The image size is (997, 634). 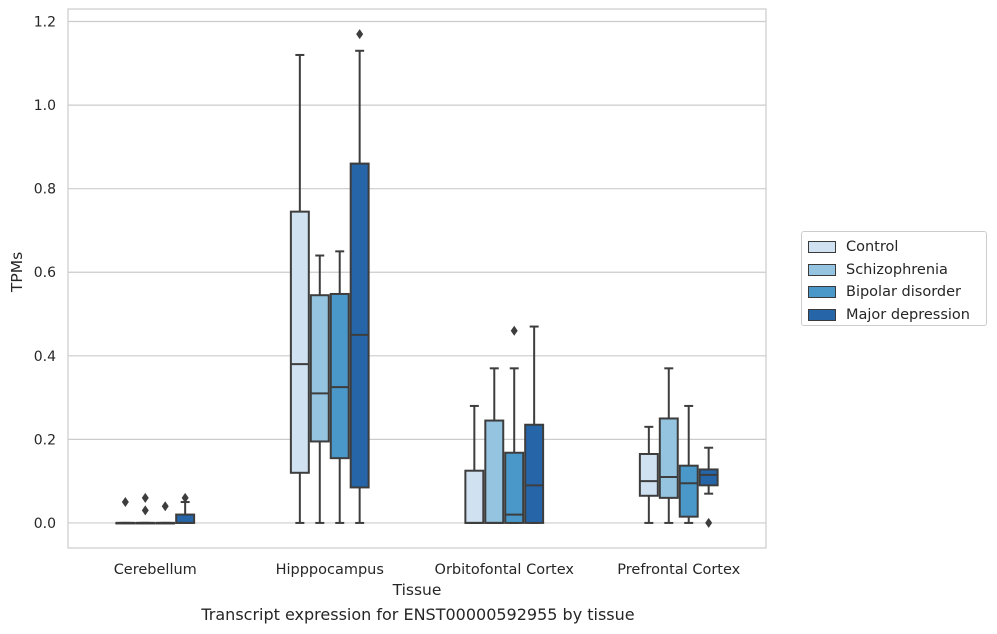 What do you see at coordinates (45, 190) in the screenshot?
I see `y-tick-label: 0.8` at bounding box center [45, 190].